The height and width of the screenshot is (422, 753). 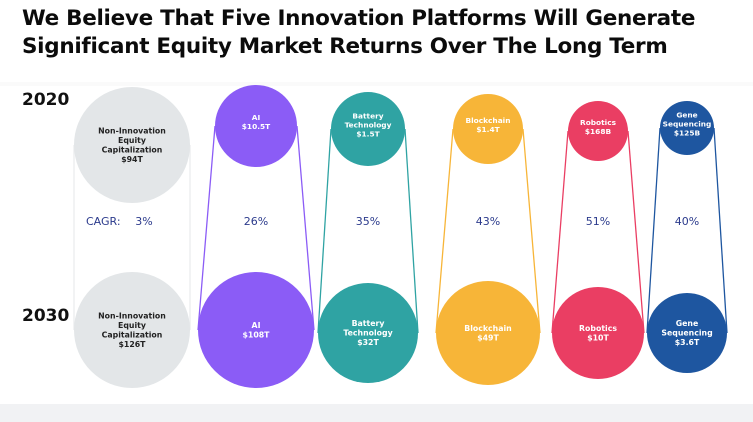 I want to click on ai-connector-right, so click(x=305, y=228).